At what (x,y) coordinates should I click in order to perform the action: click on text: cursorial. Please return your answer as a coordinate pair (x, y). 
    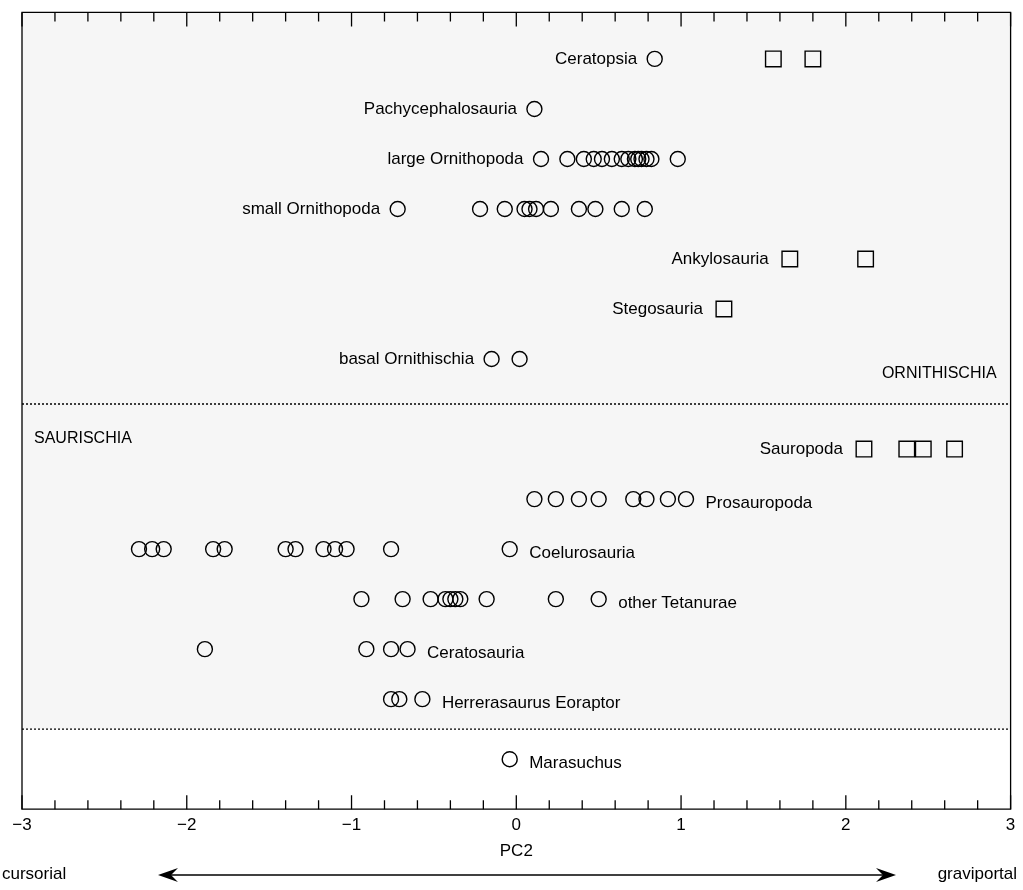
    Looking at the image, I should click on (34, 874).